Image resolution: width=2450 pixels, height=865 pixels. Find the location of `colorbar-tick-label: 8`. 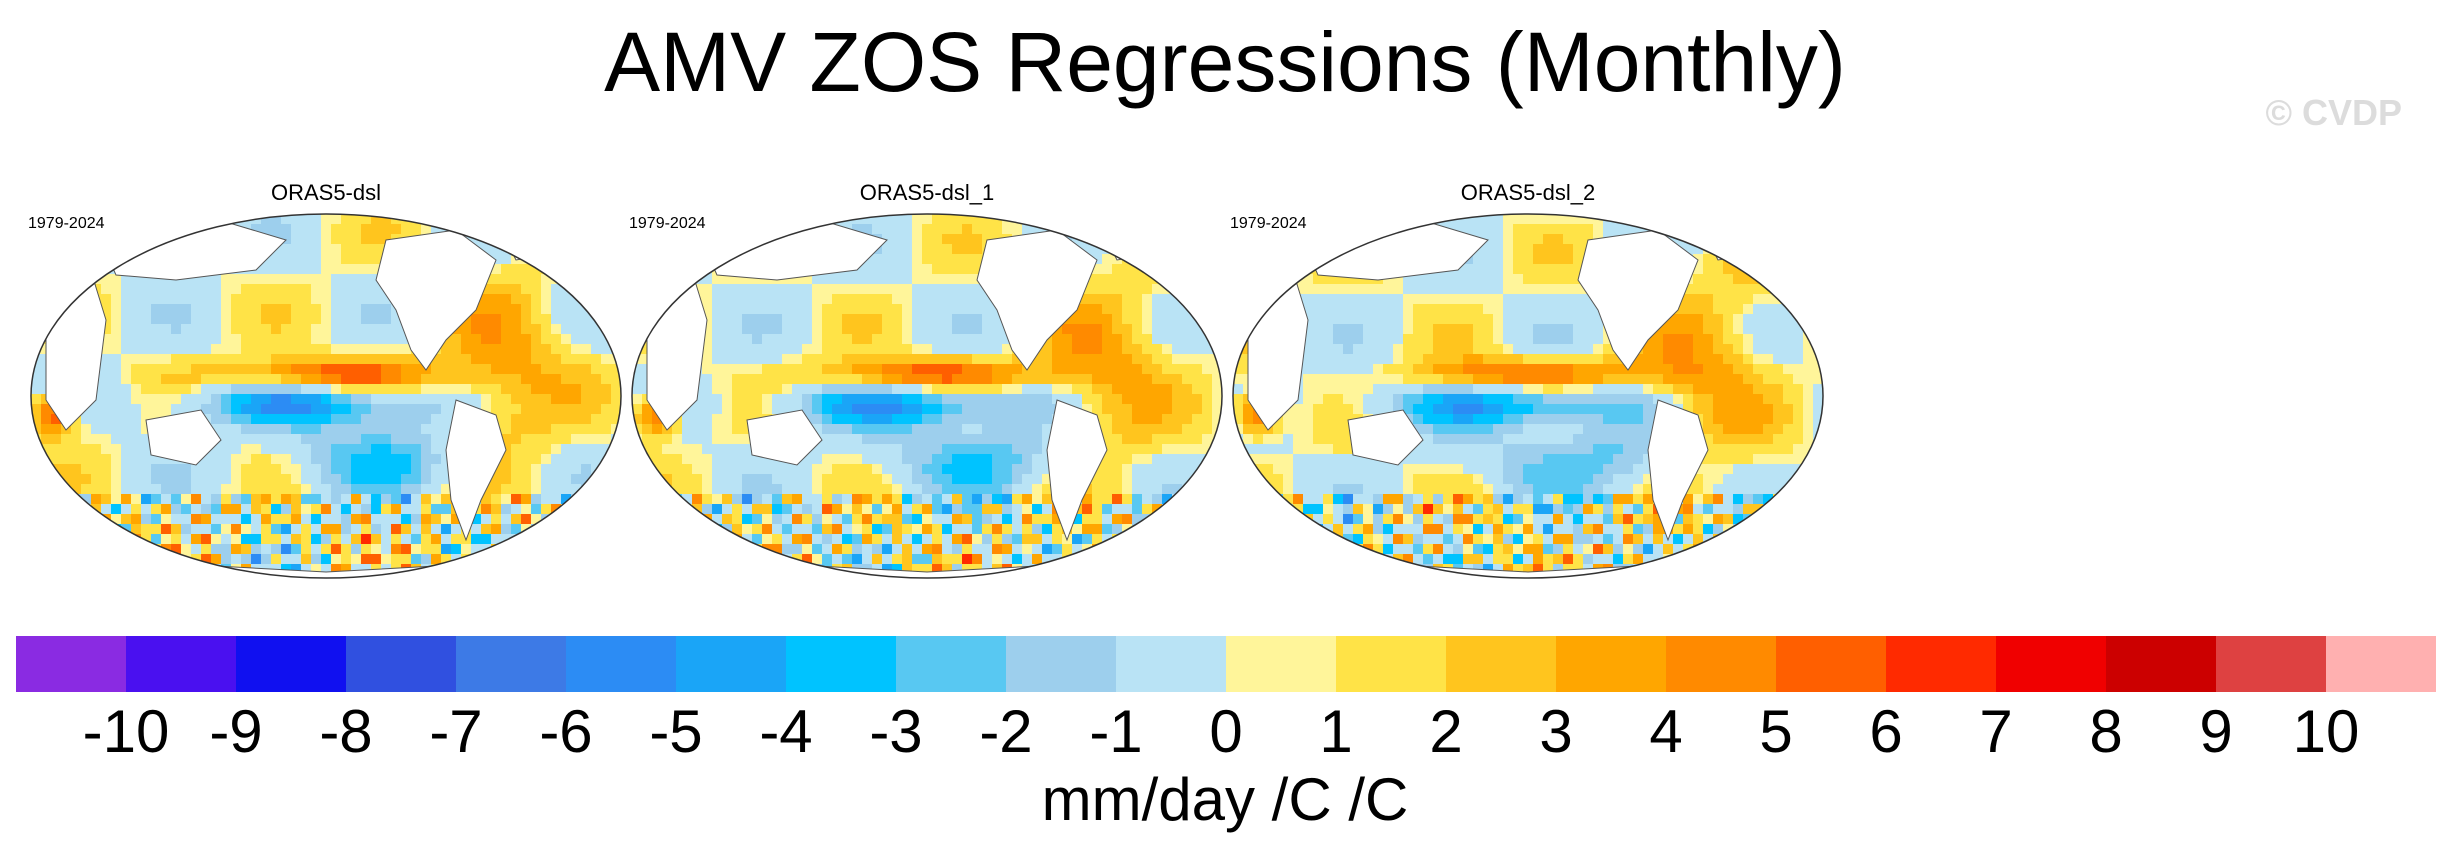

colorbar-tick-label: 8 is located at coordinates (2106, 731).